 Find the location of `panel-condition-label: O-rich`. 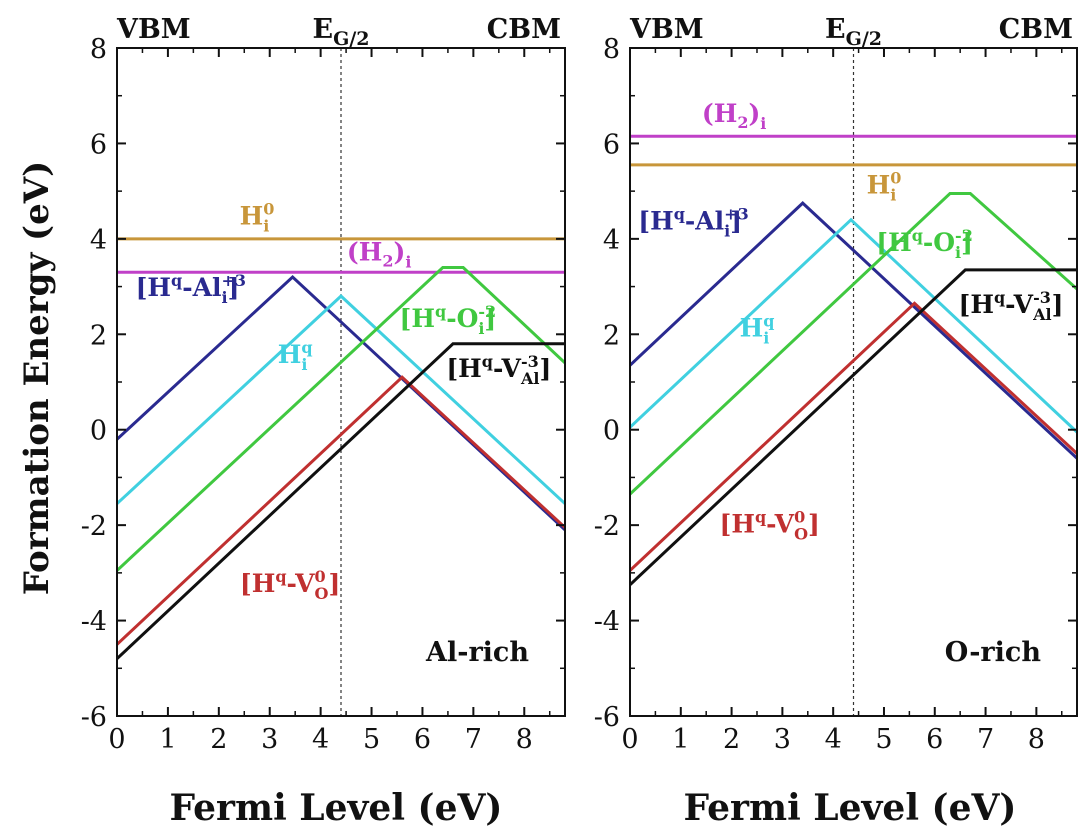

panel-condition-label: O-rich is located at coordinates (993, 652).